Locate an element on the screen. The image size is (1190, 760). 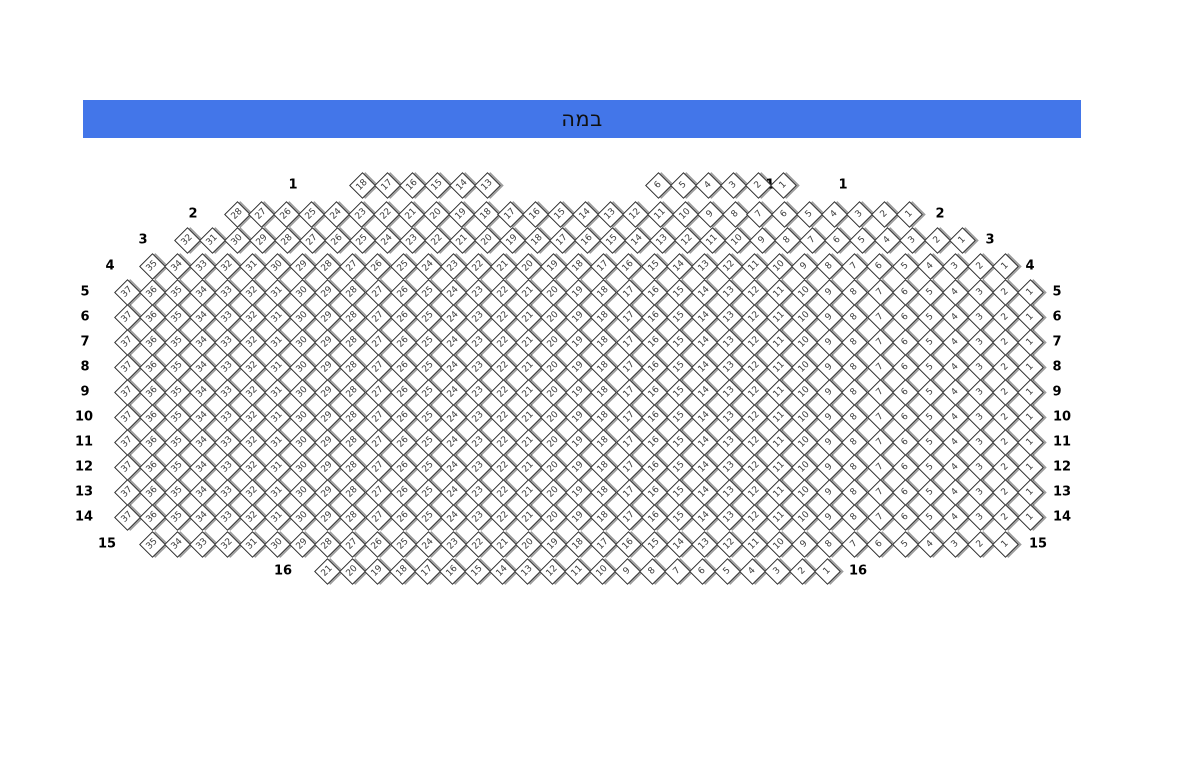
seat: 15 is located at coordinates (679, 417).